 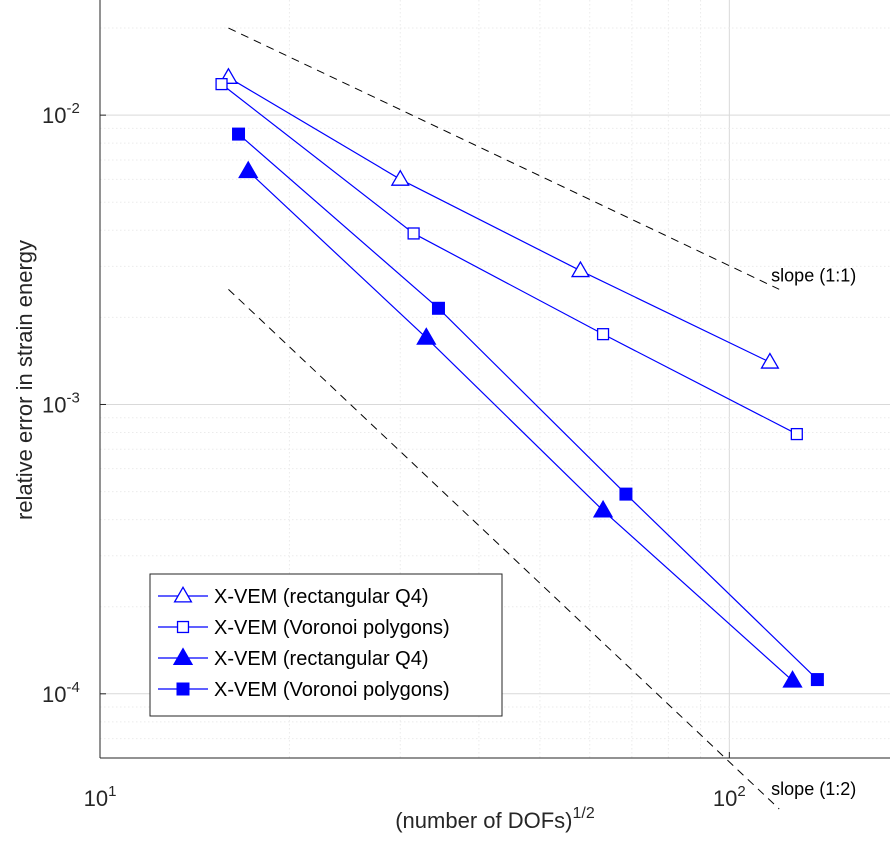 What do you see at coordinates (61, 693) in the screenshot?
I see `y-tick-label: 10⁻⁴` at bounding box center [61, 693].